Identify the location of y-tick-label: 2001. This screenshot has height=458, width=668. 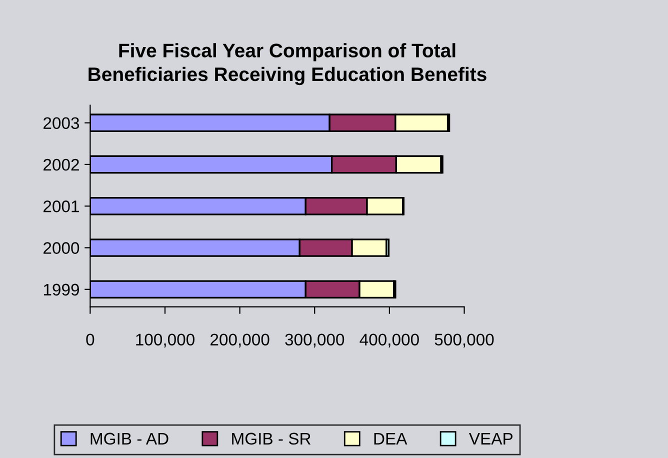
(61, 206).